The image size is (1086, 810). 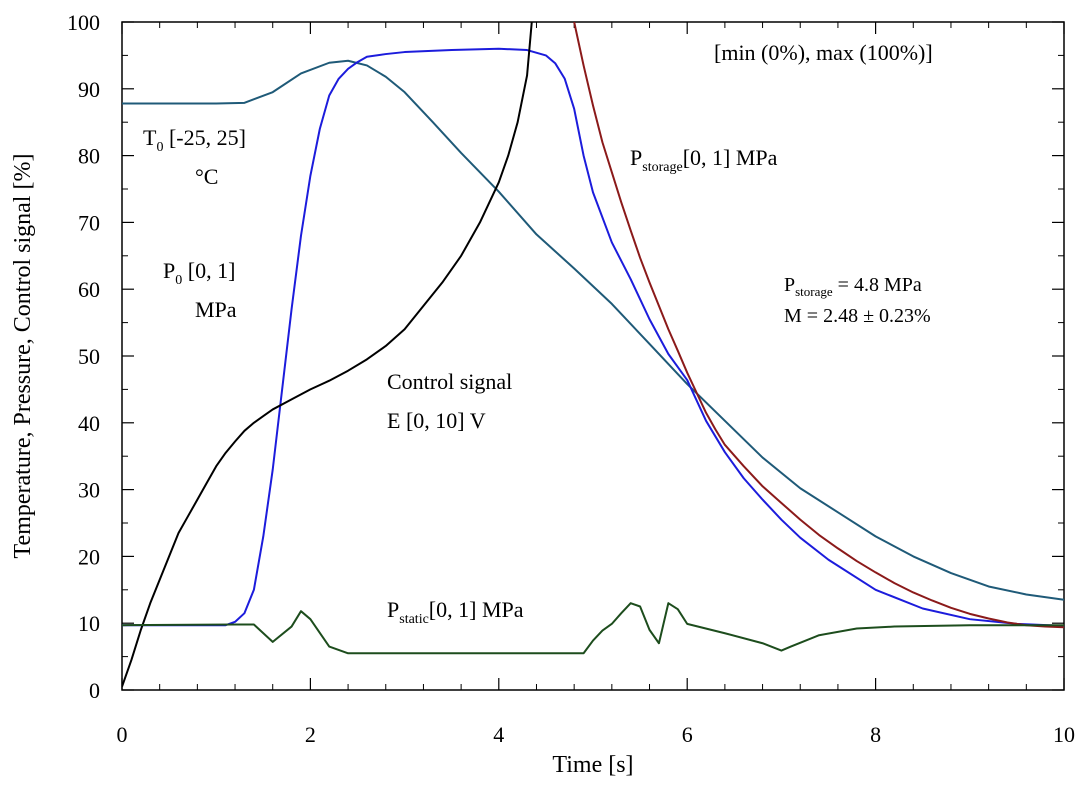 I want to click on y-tick-label: 20, so click(x=89, y=556).